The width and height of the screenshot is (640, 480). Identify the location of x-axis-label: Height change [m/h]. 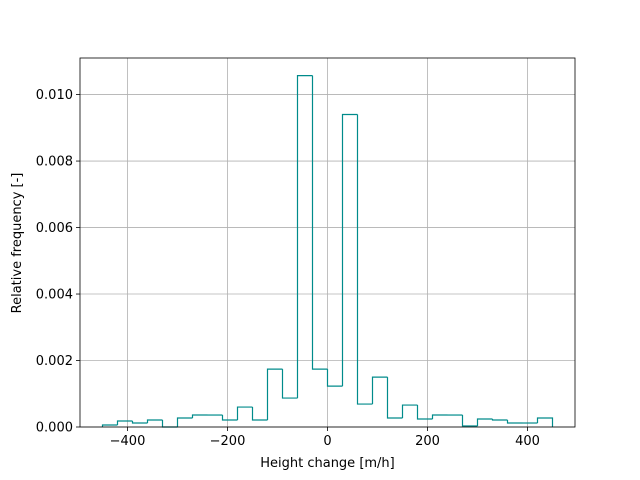
(327, 463).